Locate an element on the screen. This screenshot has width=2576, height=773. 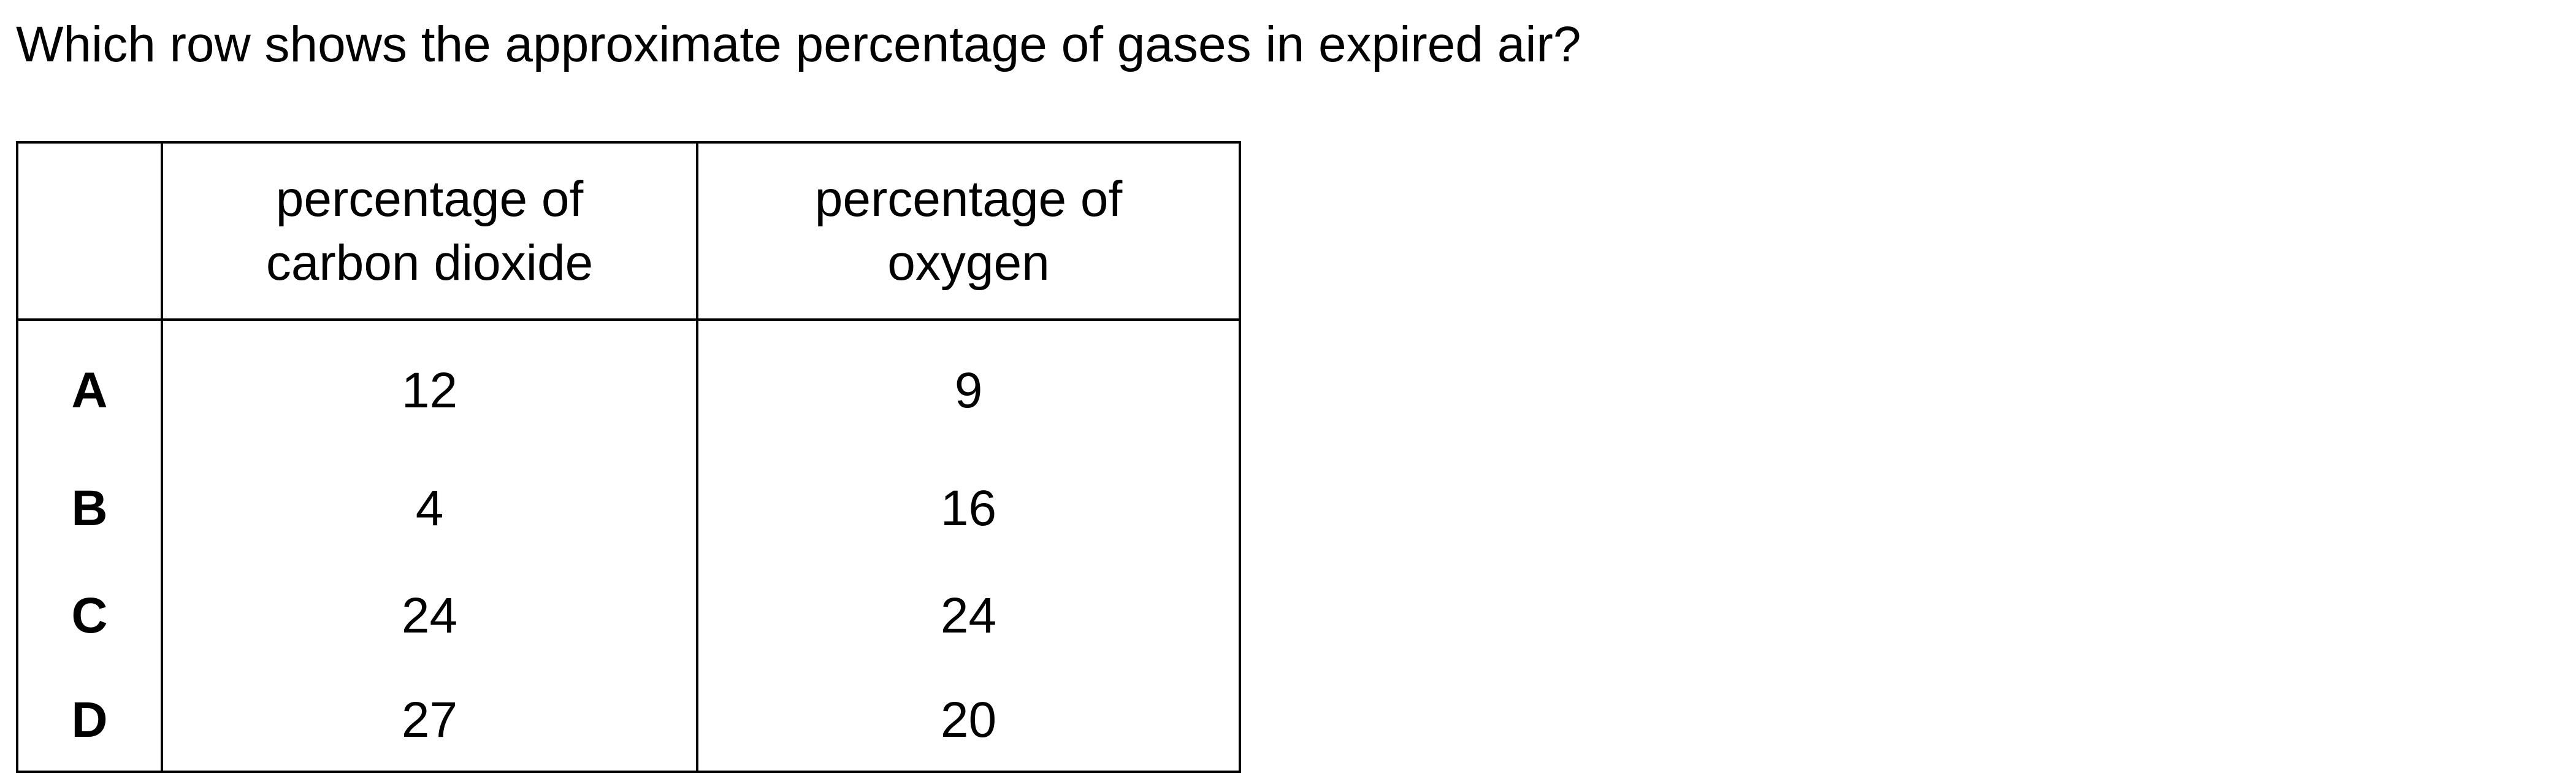
oxygen-value: 16 is located at coordinates (968, 508).